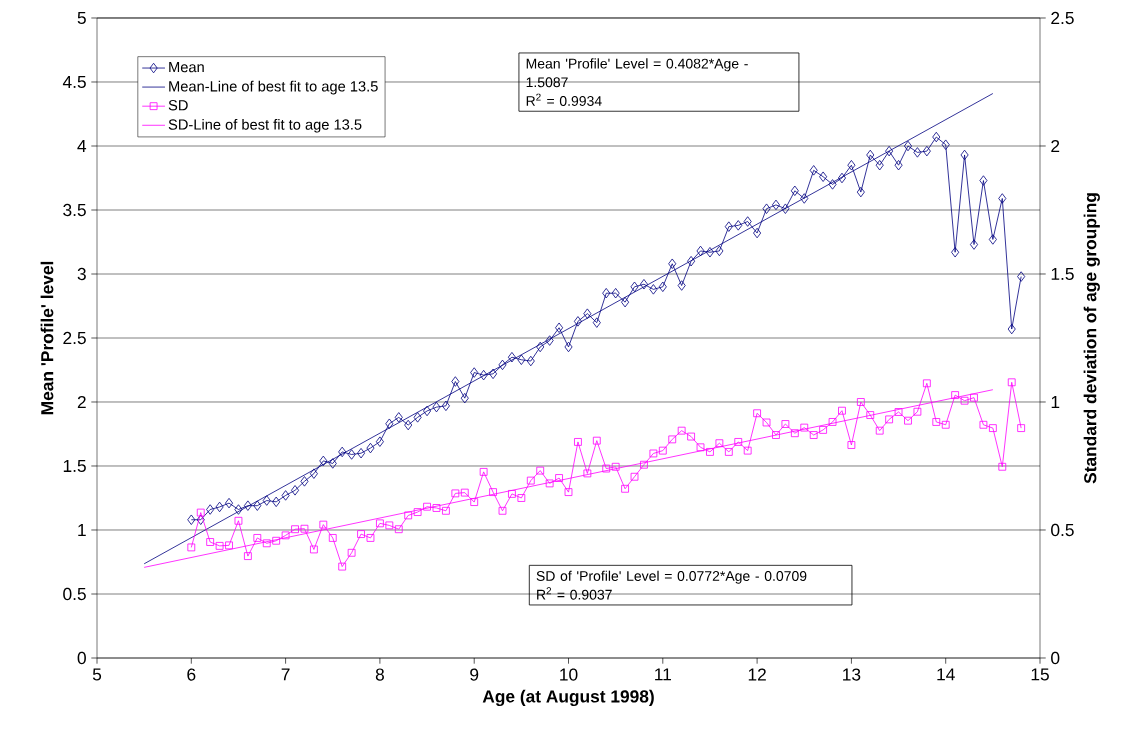 The height and width of the screenshot is (740, 1131). What do you see at coordinates (265, 125) in the screenshot?
I see `legend-label: SD-Line of best fit to age 13.5` at bounding box center [265, 125].